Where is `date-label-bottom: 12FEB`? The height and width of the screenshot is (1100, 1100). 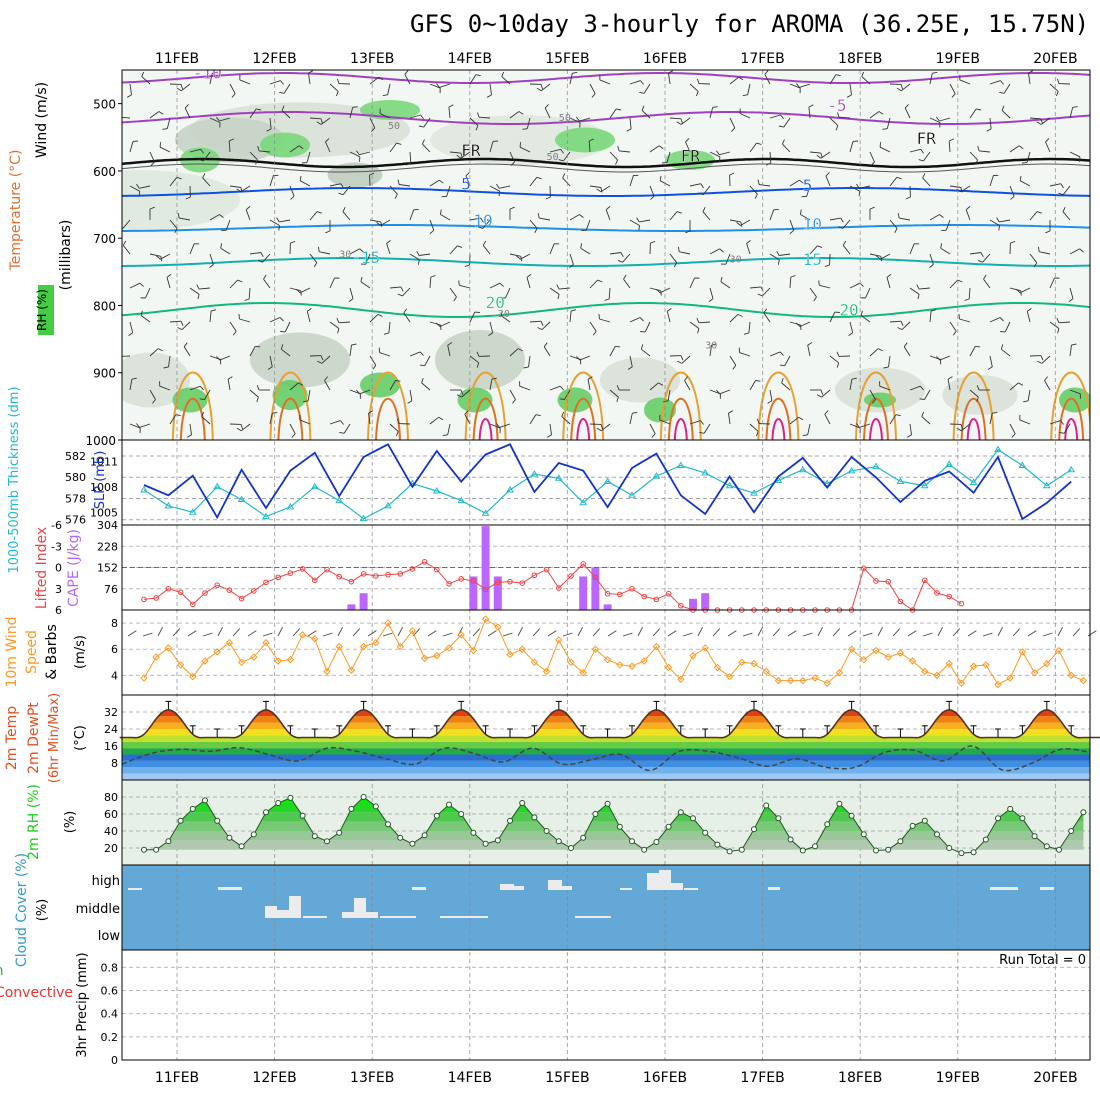
date-label-bottom: 12FEB is located at coordinates (274, 1078).